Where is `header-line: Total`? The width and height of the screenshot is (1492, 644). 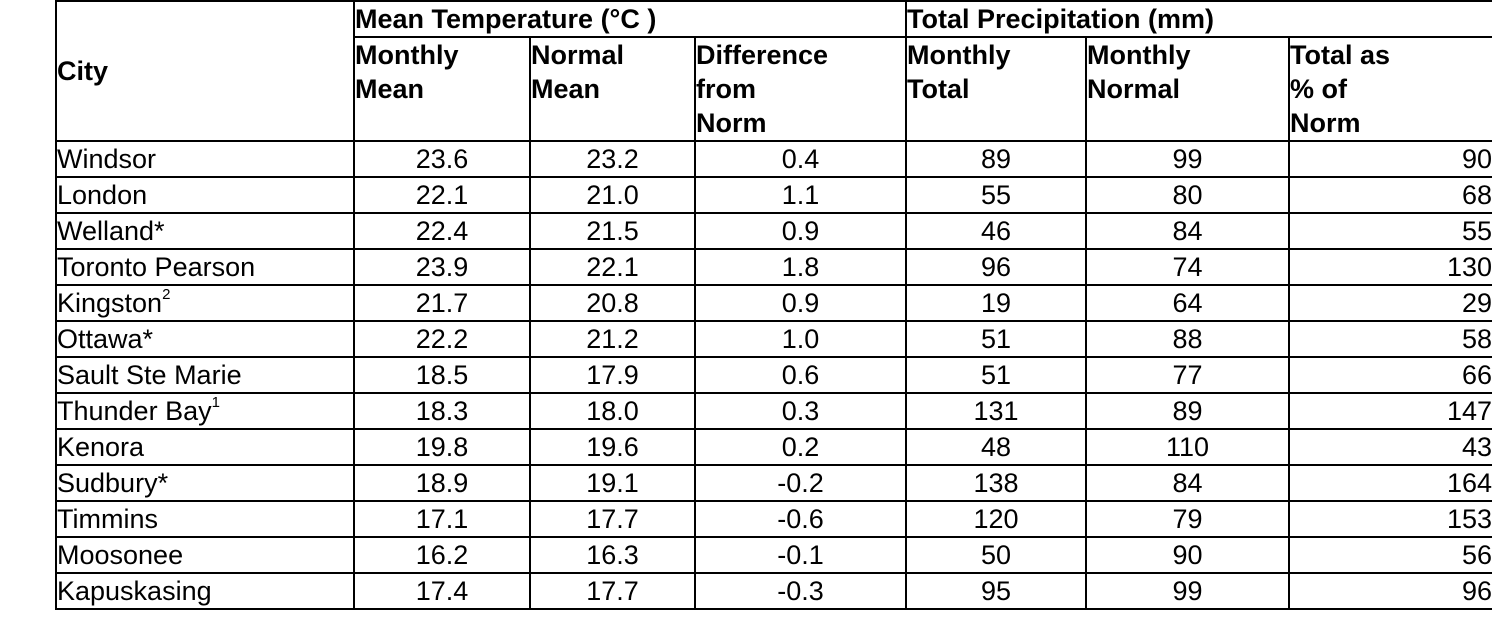
header-line: Total is located at coordinates (938, 89).